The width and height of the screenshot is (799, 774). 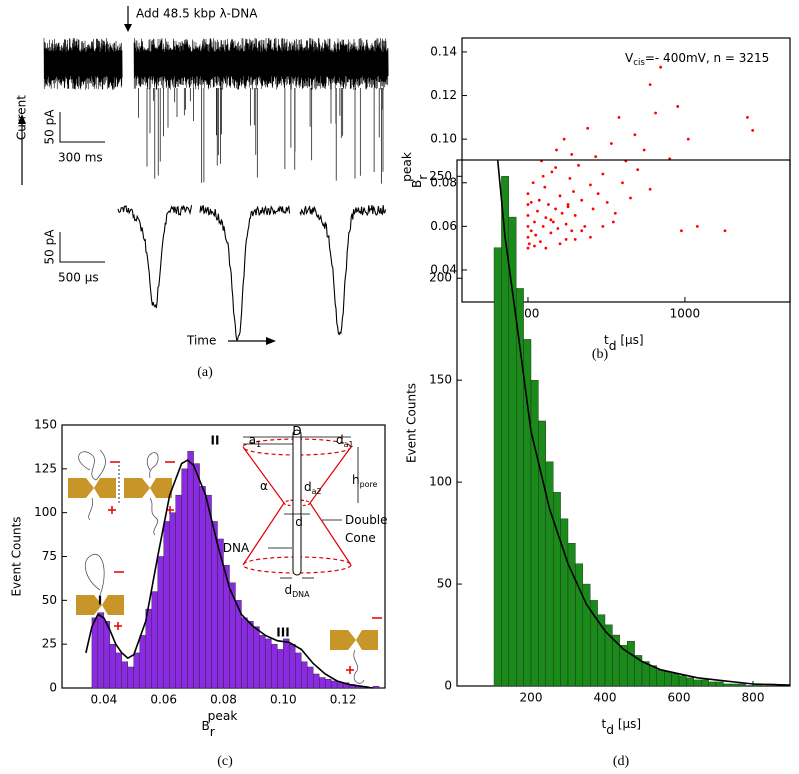 I want to click on scale-label: 300 ms, so click(x=80, y=158).